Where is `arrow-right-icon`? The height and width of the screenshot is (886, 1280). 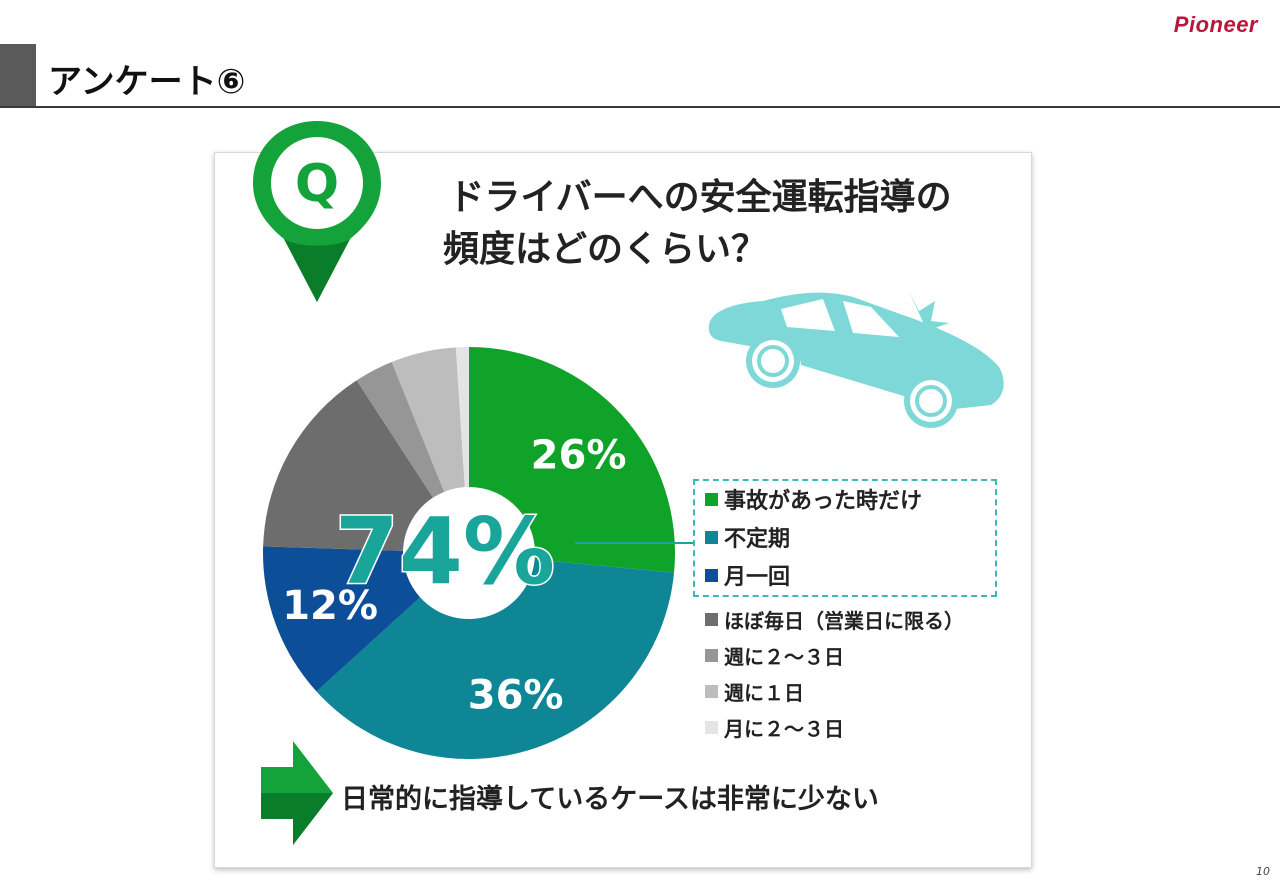
arrow-right-icon is located at coordinates (297, 793).